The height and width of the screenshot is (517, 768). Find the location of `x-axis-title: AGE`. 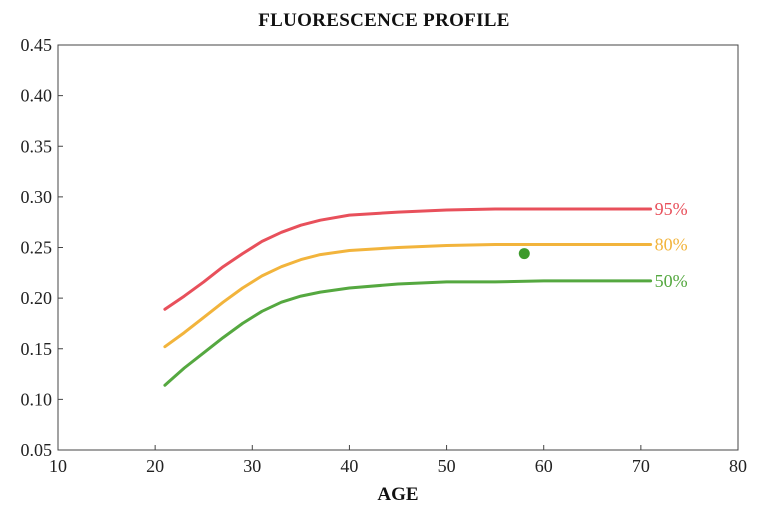

x-axis-title: AGE is located at coordinates (398, 494).